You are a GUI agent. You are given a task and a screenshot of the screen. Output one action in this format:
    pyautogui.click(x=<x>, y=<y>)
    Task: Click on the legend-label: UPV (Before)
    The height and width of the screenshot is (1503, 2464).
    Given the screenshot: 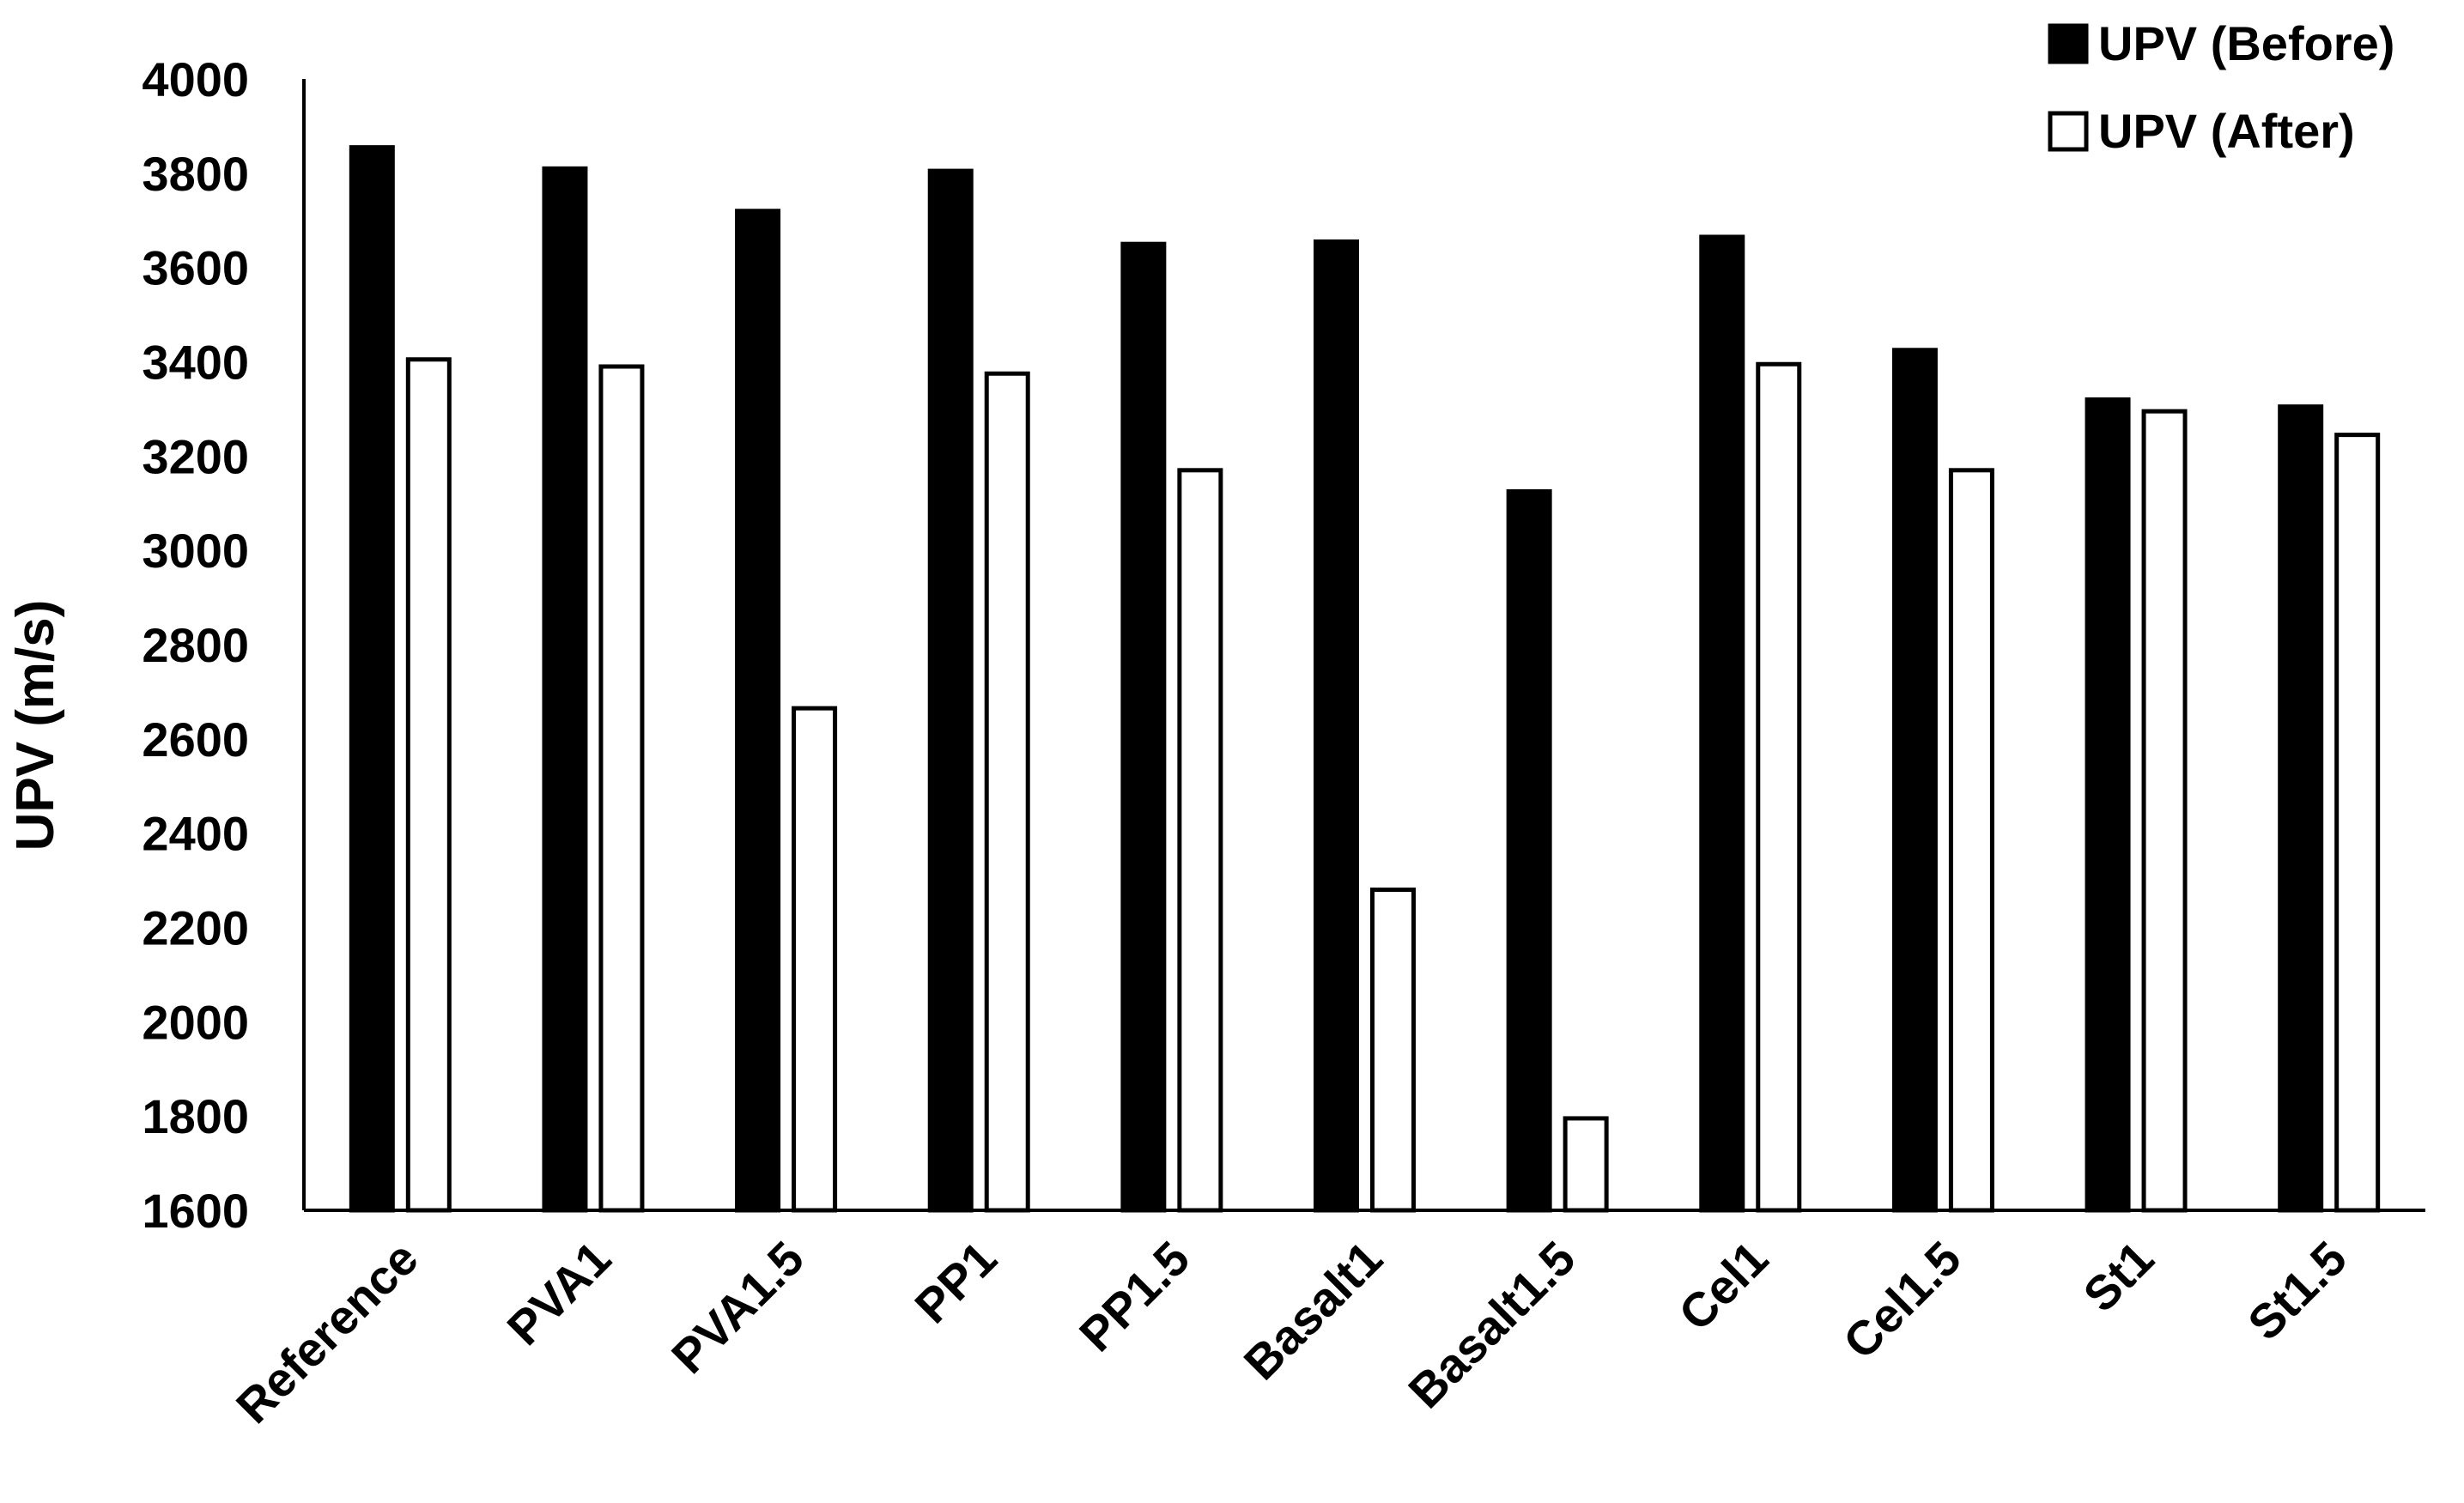 What is the action you would take?
    pyautogui.click(x=2246, y=43)
    